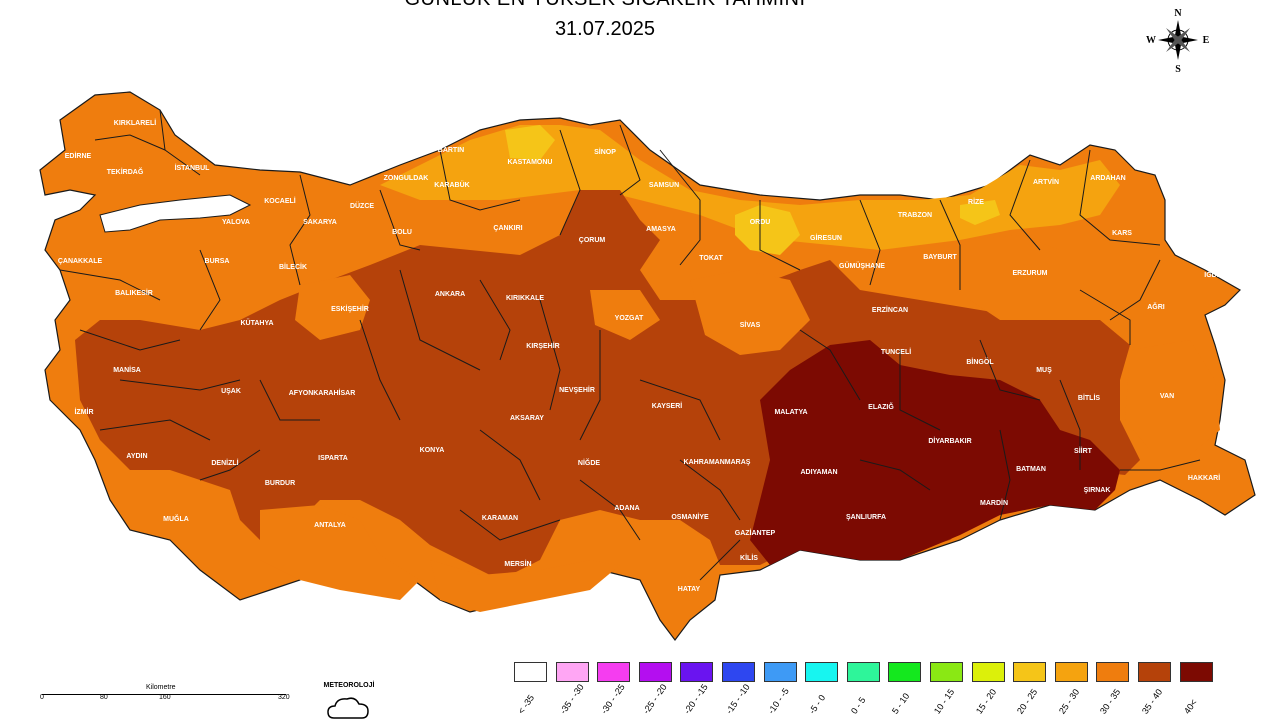  I want to click on scale-tick-160: 160, so click(165, 697).